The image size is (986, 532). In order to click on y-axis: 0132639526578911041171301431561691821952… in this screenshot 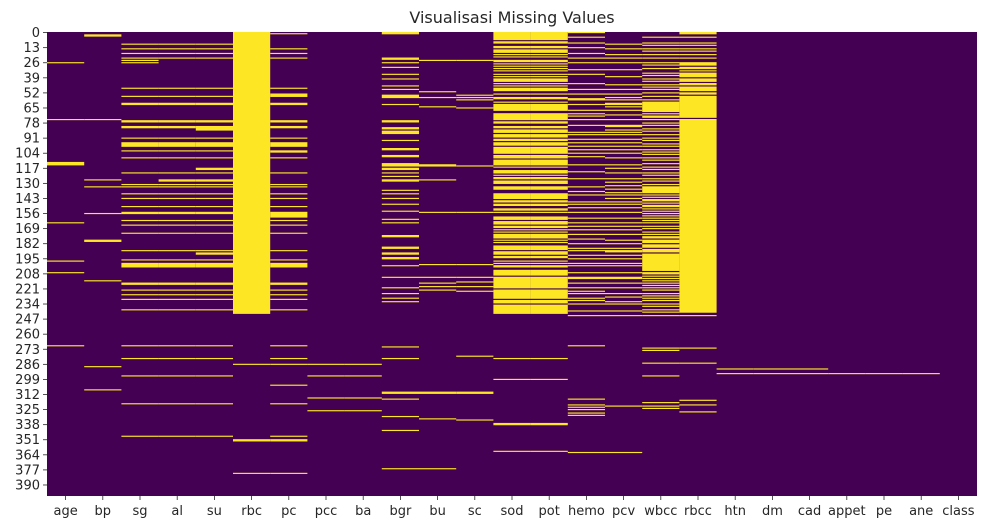, I will do `click(31, 259)`.